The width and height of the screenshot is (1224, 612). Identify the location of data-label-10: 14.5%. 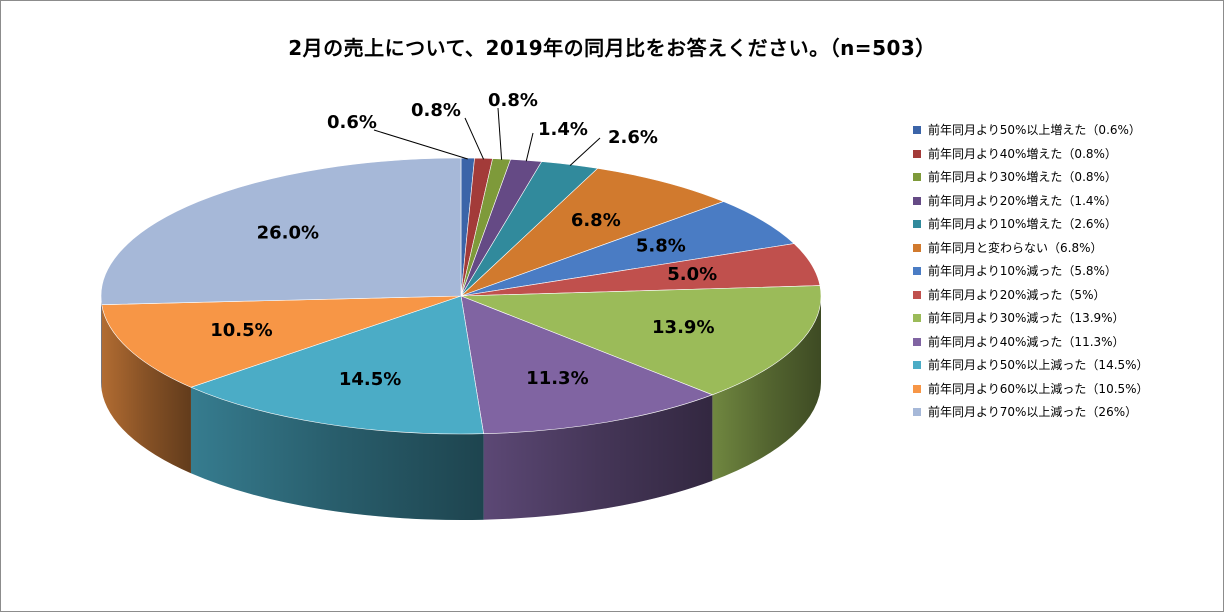
(370, 379).